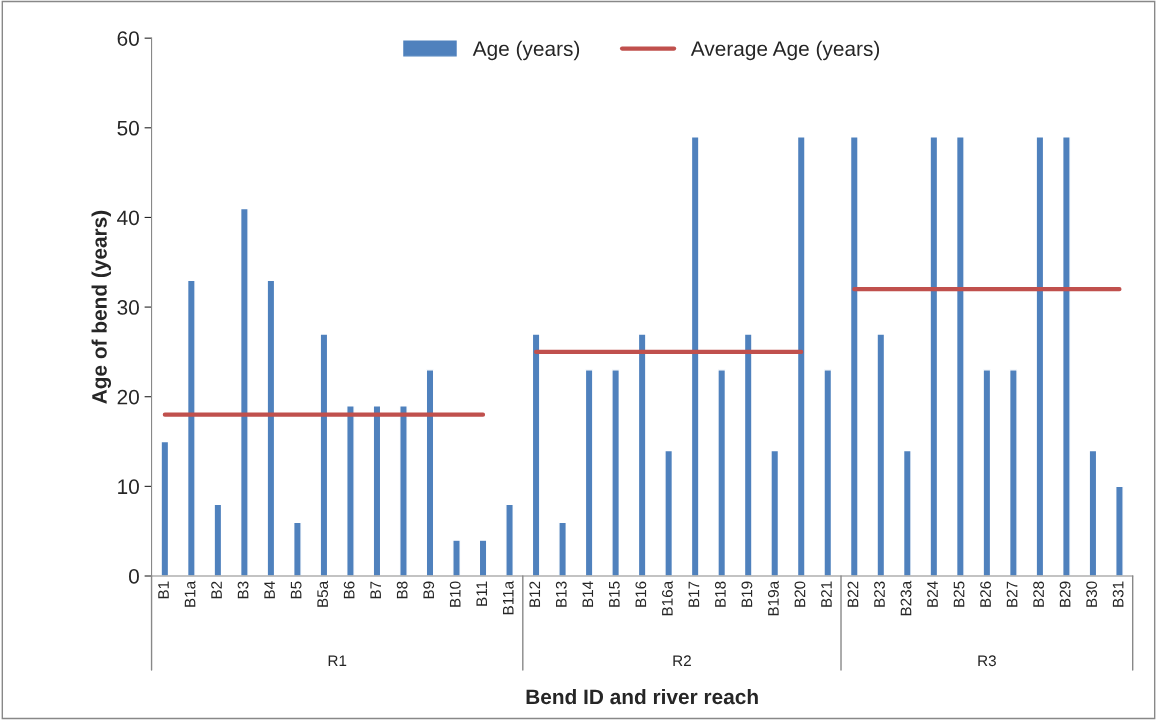 The width and height of the screenshot is (1157, 720). What do you see at coordinates (535, 594) in the screenshot?
I see `x-tick-label: B12` at bounding box center [535, 594].